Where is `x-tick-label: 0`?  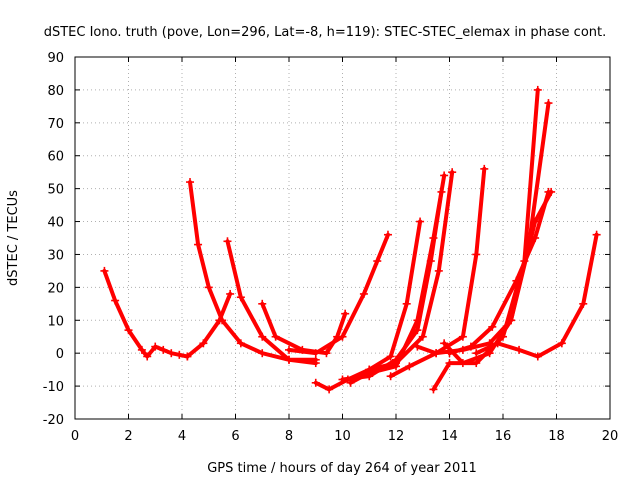 x-tick-label: 0 is located at coordinates (75, 436).